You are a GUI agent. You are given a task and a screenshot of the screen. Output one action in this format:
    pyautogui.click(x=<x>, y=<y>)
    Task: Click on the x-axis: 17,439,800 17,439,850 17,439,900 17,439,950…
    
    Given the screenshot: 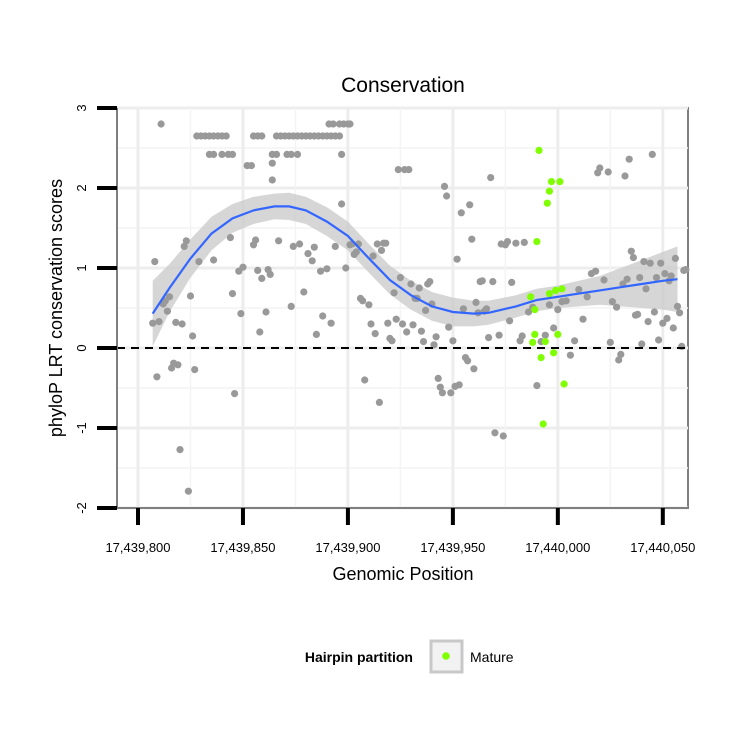 What is the action you would take?
    pyautogui.click(x=400, y=531)
    